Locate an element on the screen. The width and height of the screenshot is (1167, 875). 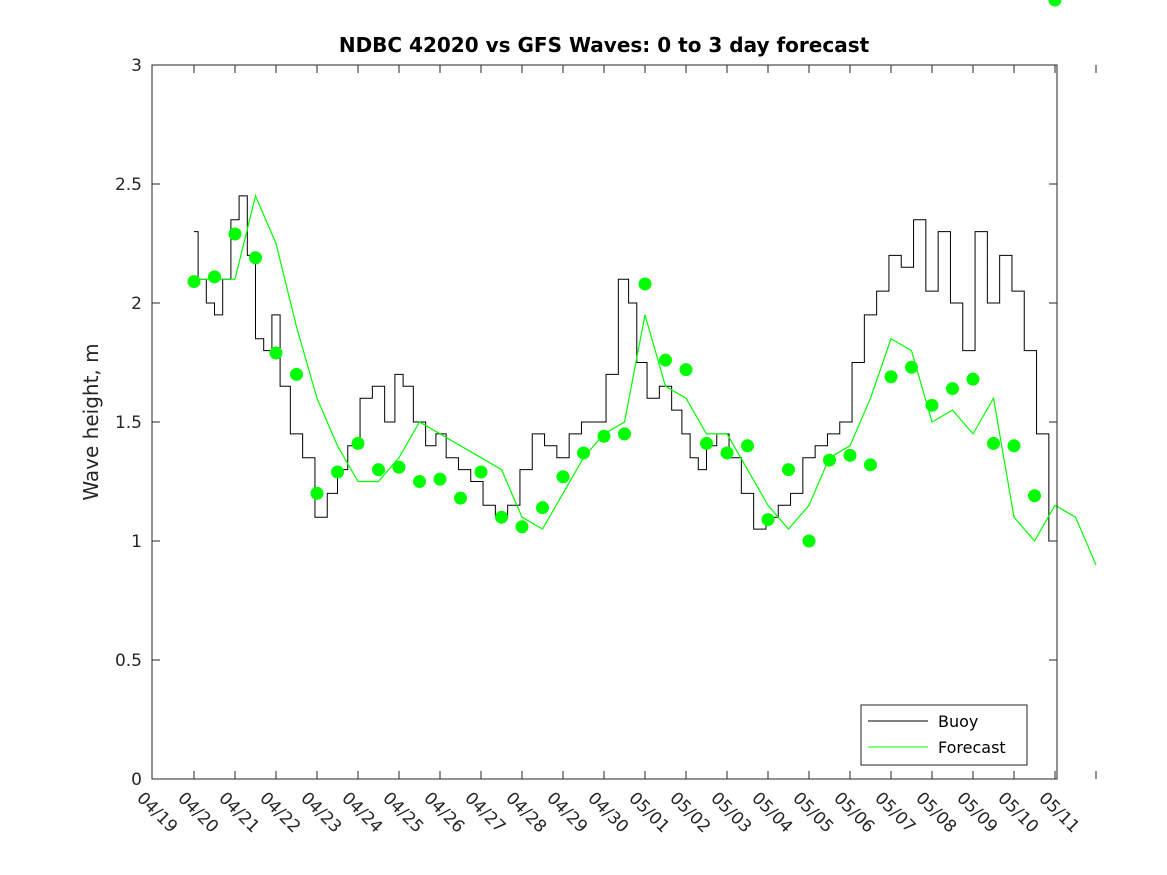
legend-box is located at coordinates (944, 735).